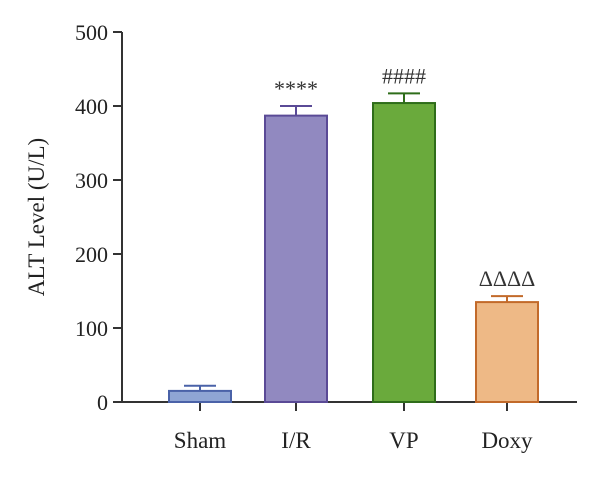 The image size is (600, 479). I want to click on y-tick-label: 200, so click(91, 254).